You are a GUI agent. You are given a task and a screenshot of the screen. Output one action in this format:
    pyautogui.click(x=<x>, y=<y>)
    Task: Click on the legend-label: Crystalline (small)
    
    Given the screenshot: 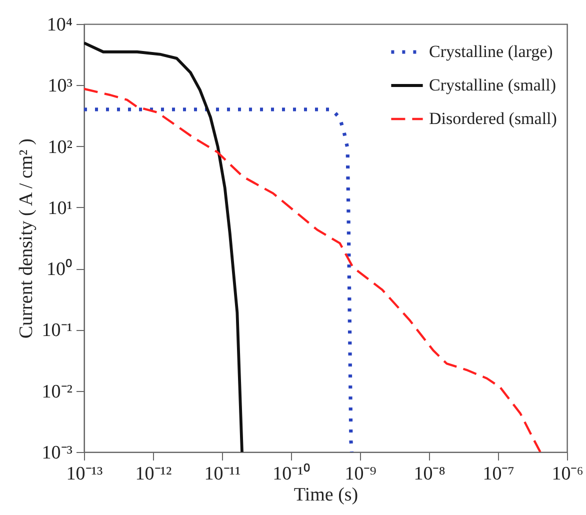 What is the action you would take?
    pyautogui.click(x=492, y=85)
    